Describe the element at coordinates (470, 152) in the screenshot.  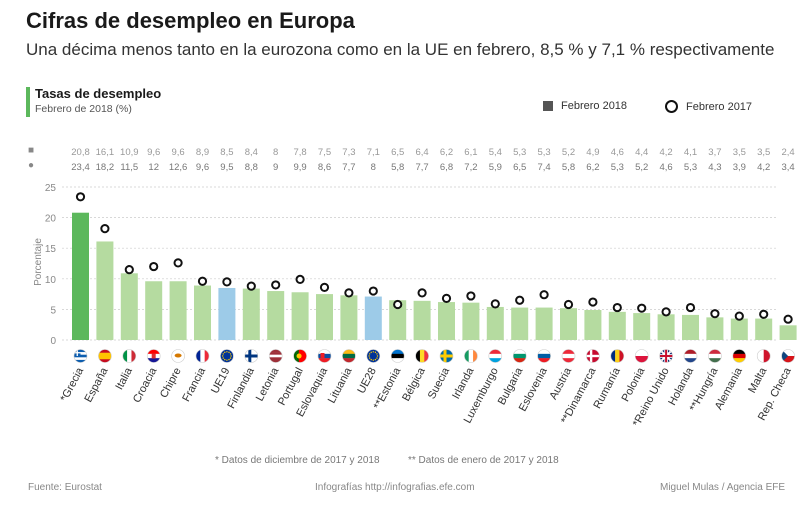
I see `value-label-2018: 6,1` at that location.